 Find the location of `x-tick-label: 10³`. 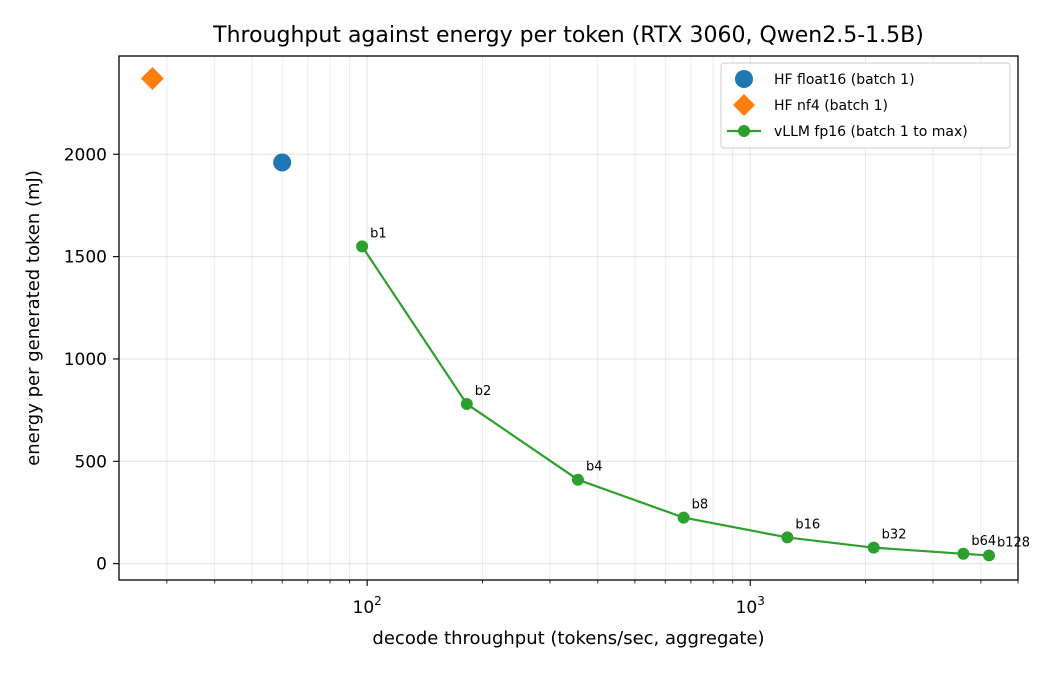

x-tick-label: 10³ is located at coordinates (750, 606).